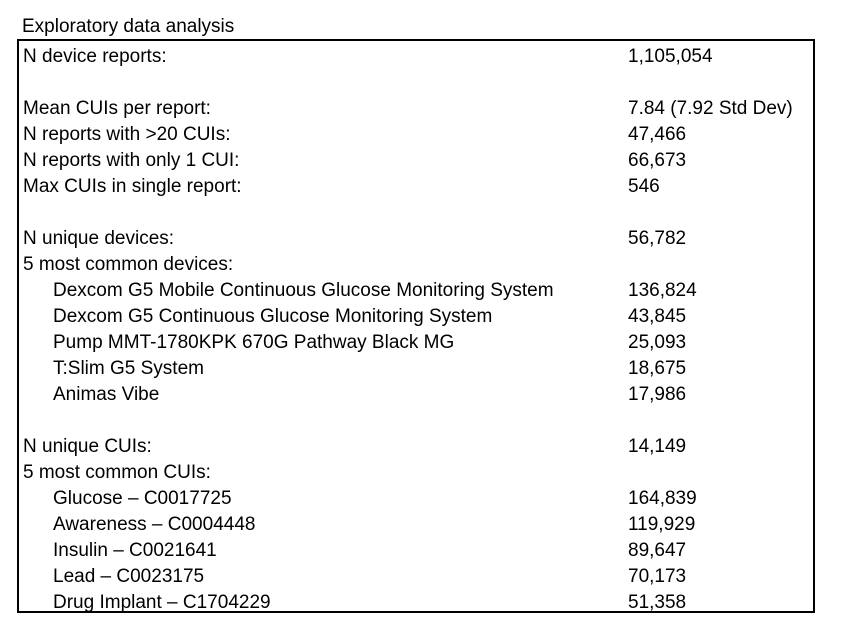  I want to click on row-value: 43,845, so click(657, 316).